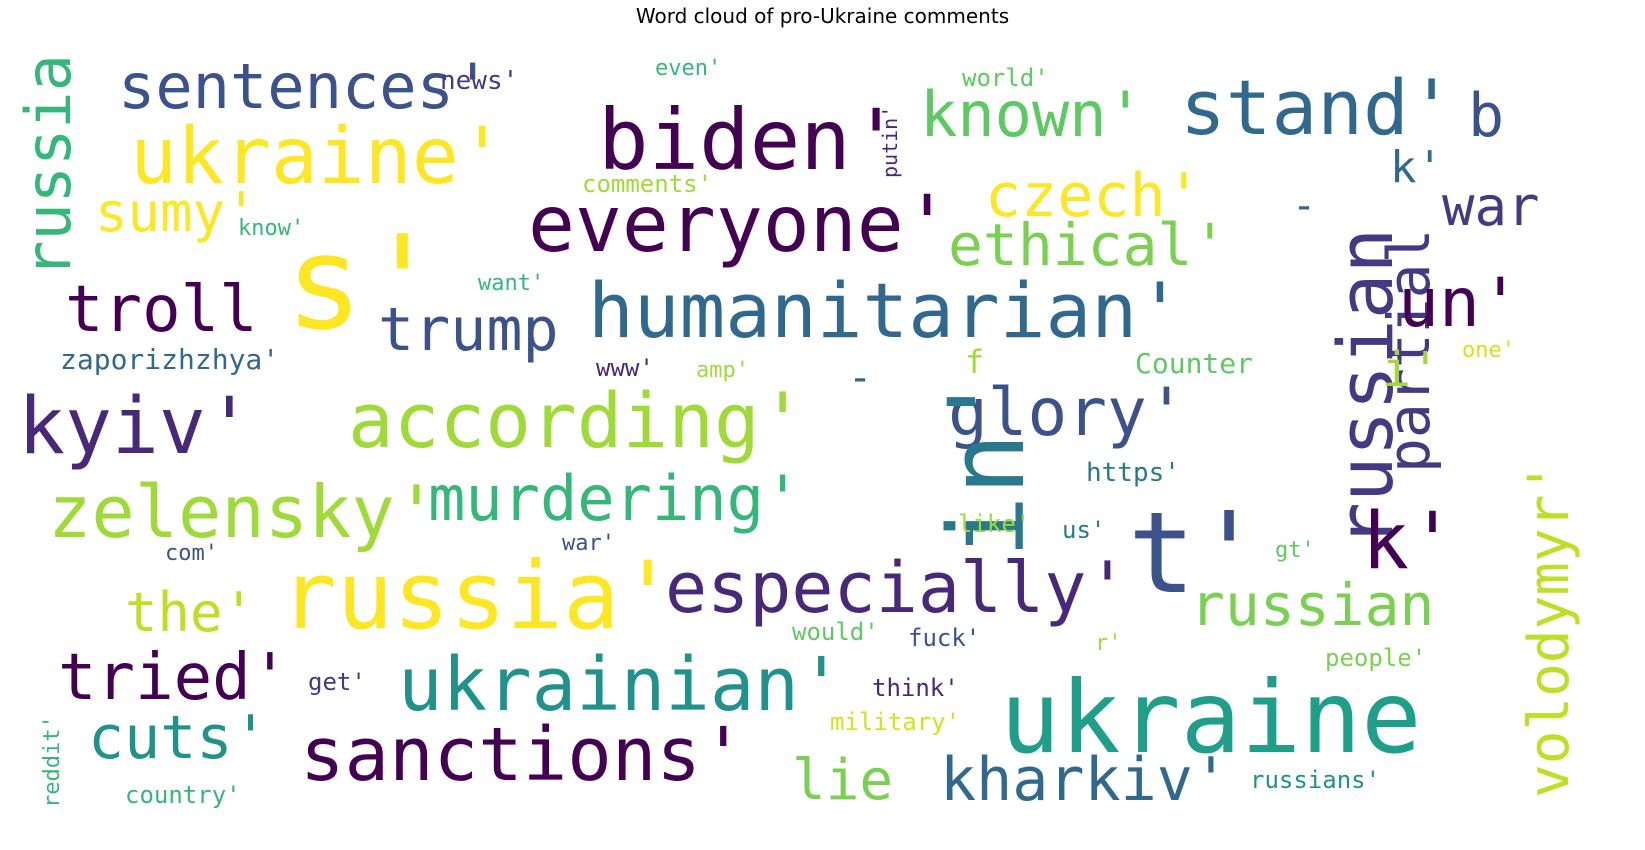 Image resolution: width=1645 pixels, height=850 pixels. What do you see at coordinates (615, 498) in the screenshot?
I see `cloud-word-murdering: murdering'` at bounding box center [615, 498].